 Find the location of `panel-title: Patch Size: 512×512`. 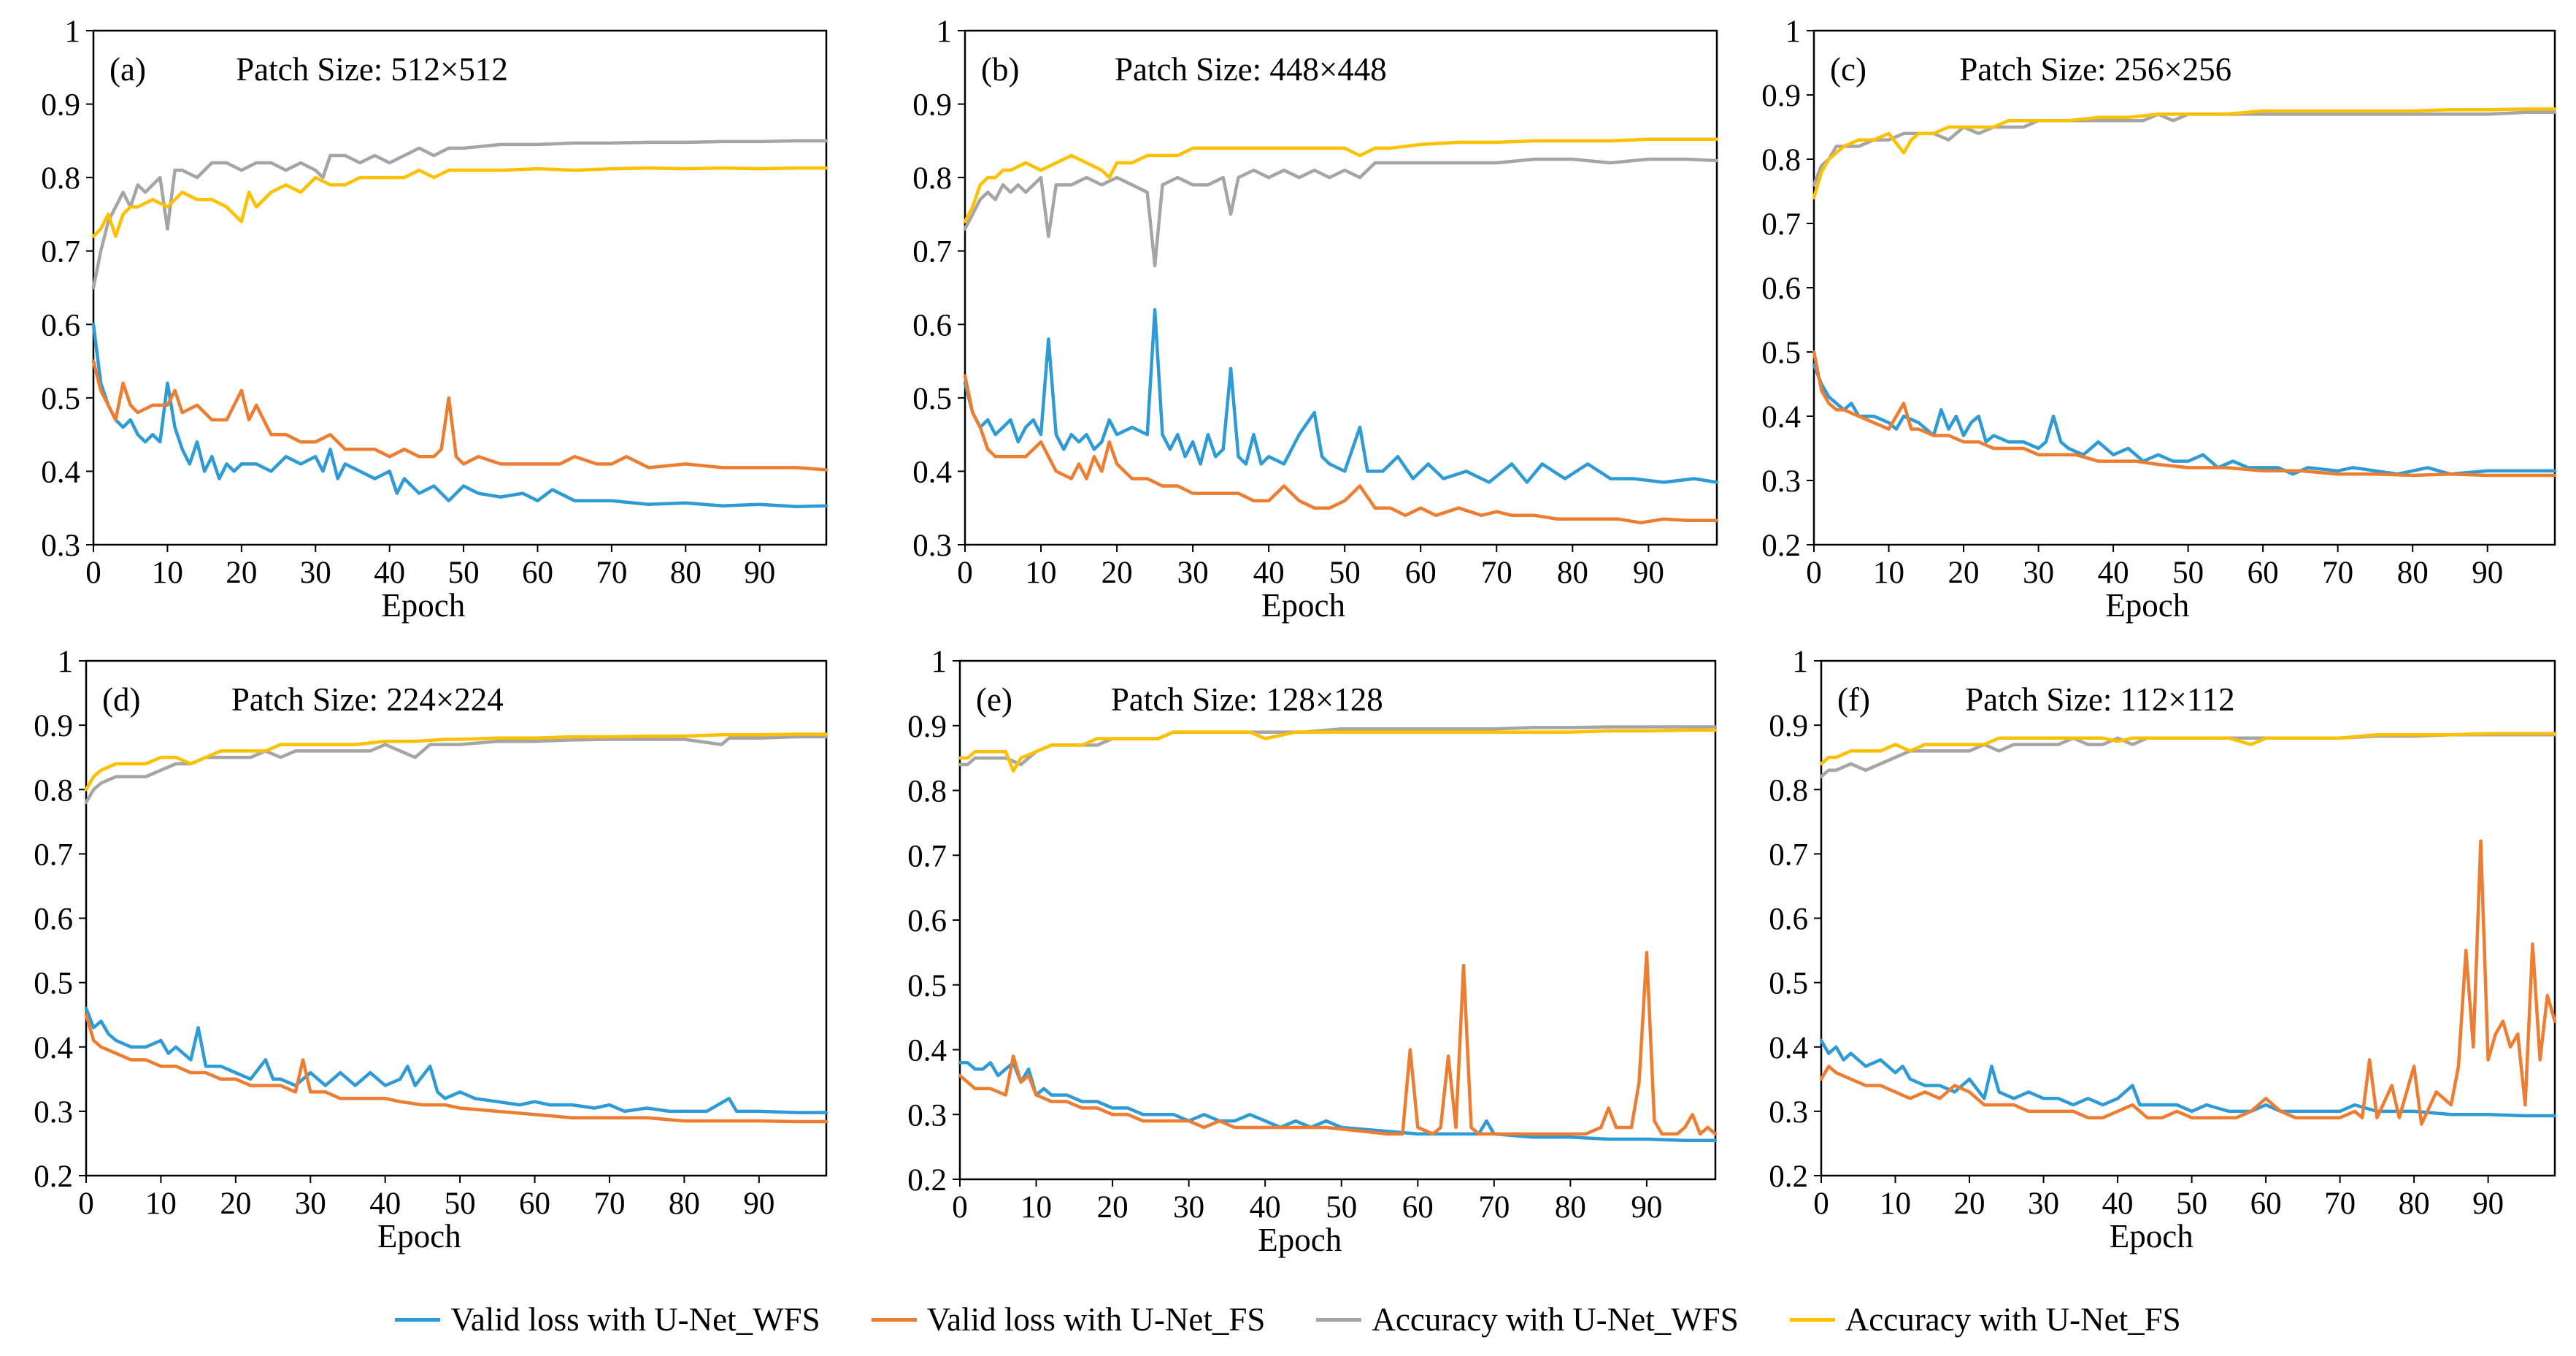

panel-title: Patch Size: 512×512 is located at coordinates (372, 70).